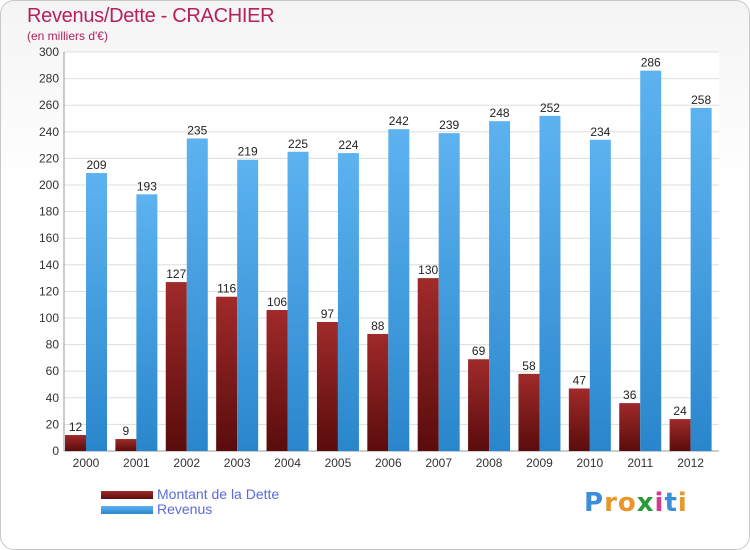 This screenshot has height=550, width=750. Describe the element at coordinates (75, 443) in the screenshot. I see `bar-debt-2000` at that location.